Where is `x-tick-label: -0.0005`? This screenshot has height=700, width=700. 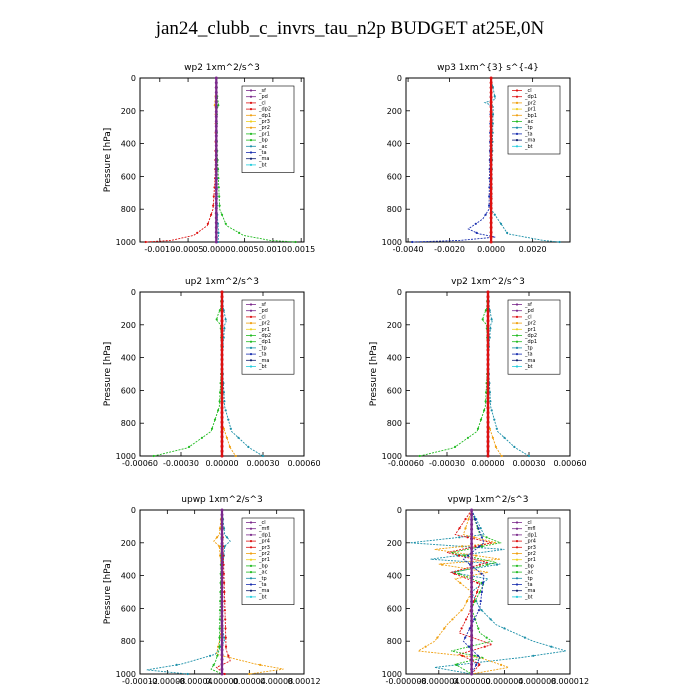
x-tick-label: -0.0005 is located at coordinates (188, 249).